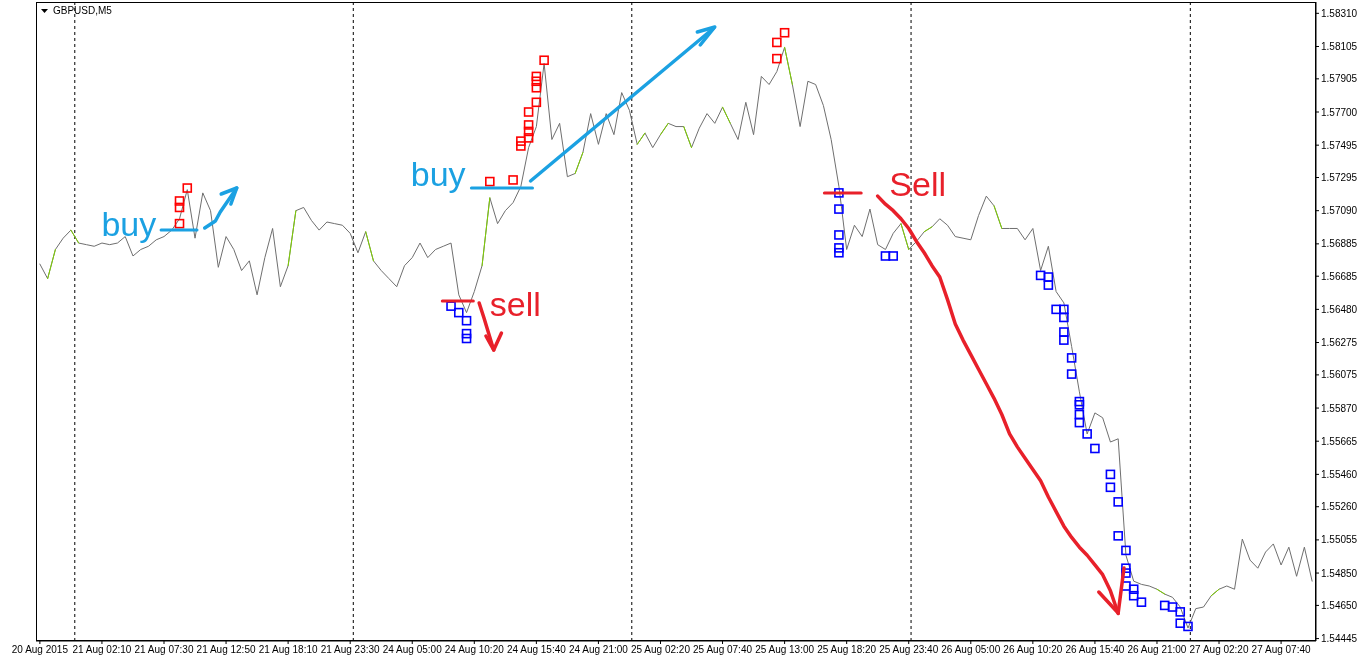 This screenshot has height=661, width=1358. I want to click on y-tick-label: 1.57700, so click(1339, 112).